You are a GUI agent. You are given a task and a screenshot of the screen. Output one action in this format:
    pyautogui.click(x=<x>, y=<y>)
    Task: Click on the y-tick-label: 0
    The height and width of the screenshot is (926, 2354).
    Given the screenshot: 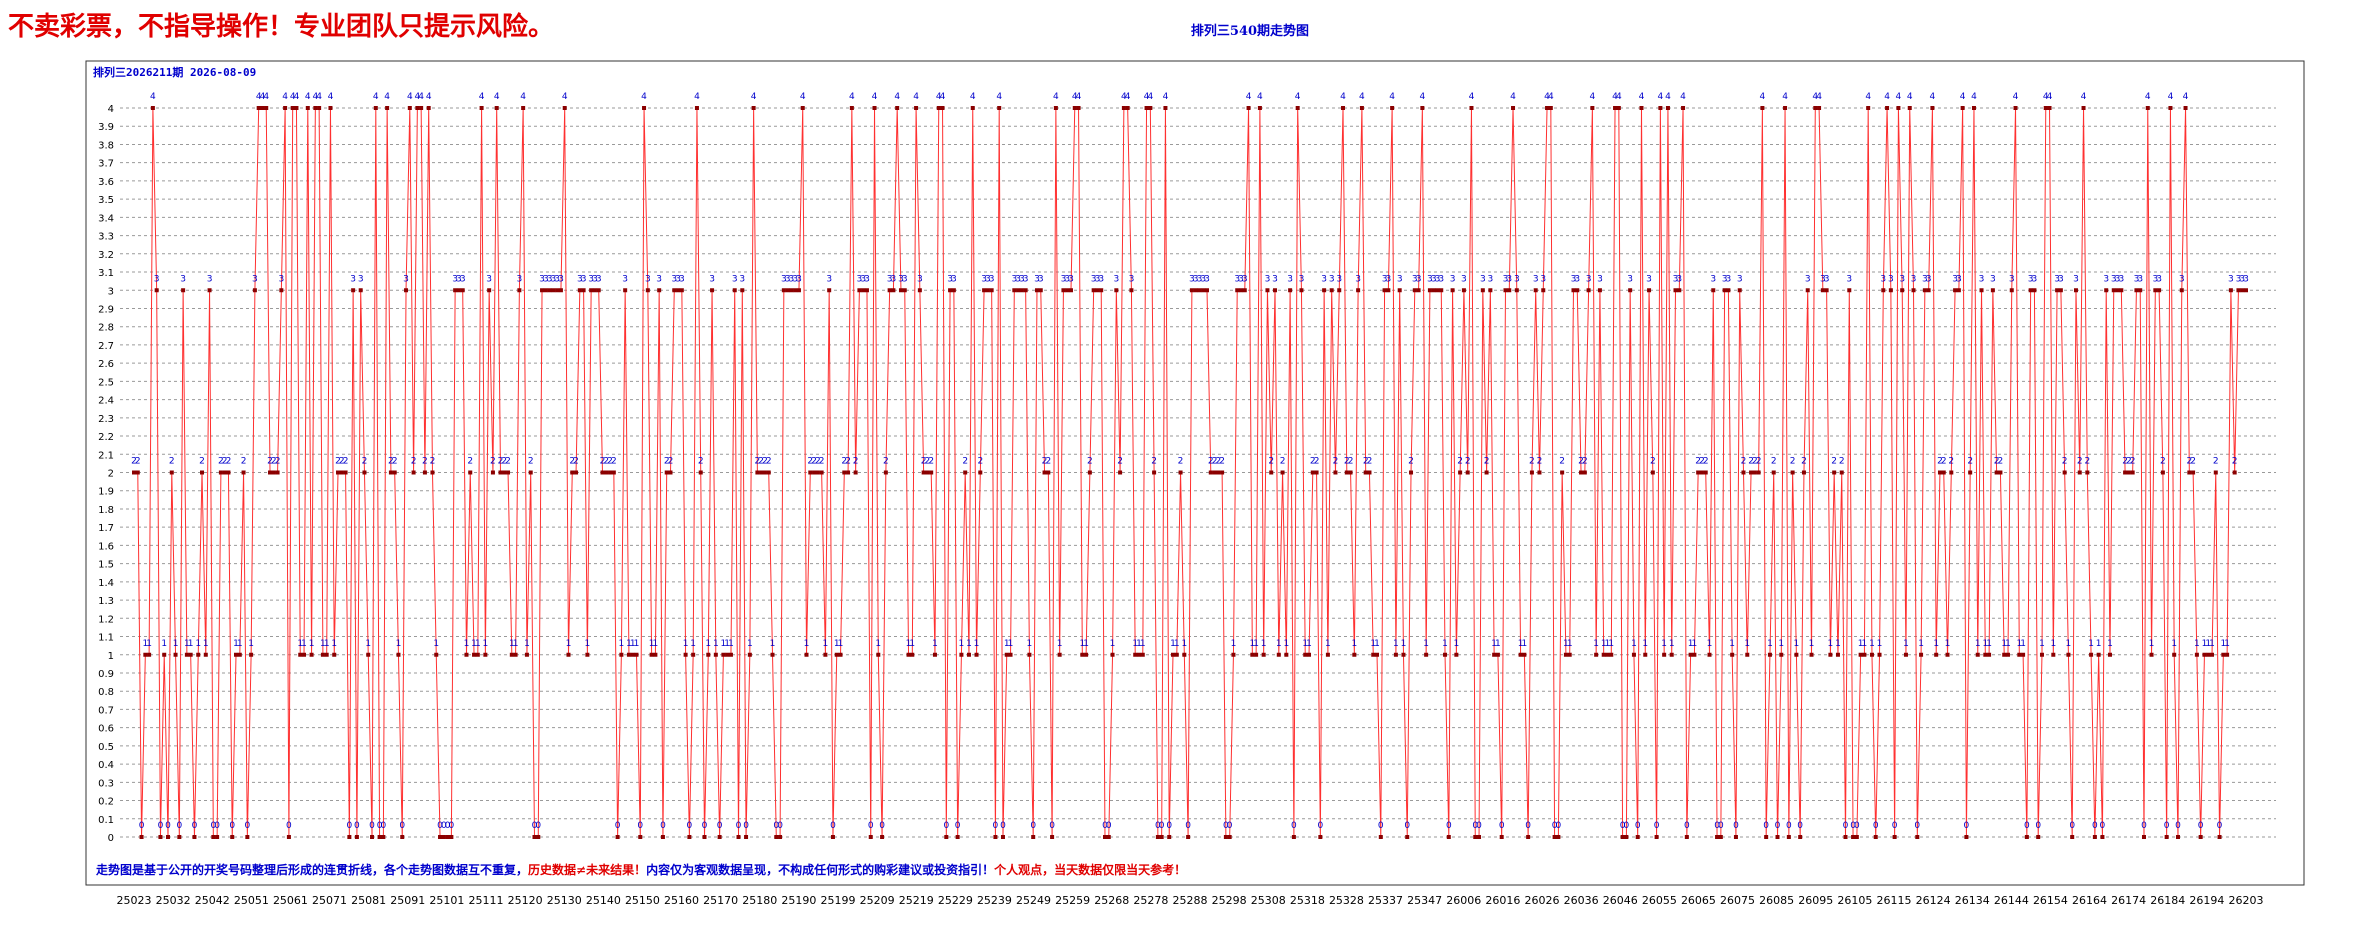 What is the action you would take?
    pyautogui.click(x=111, y=838)
    